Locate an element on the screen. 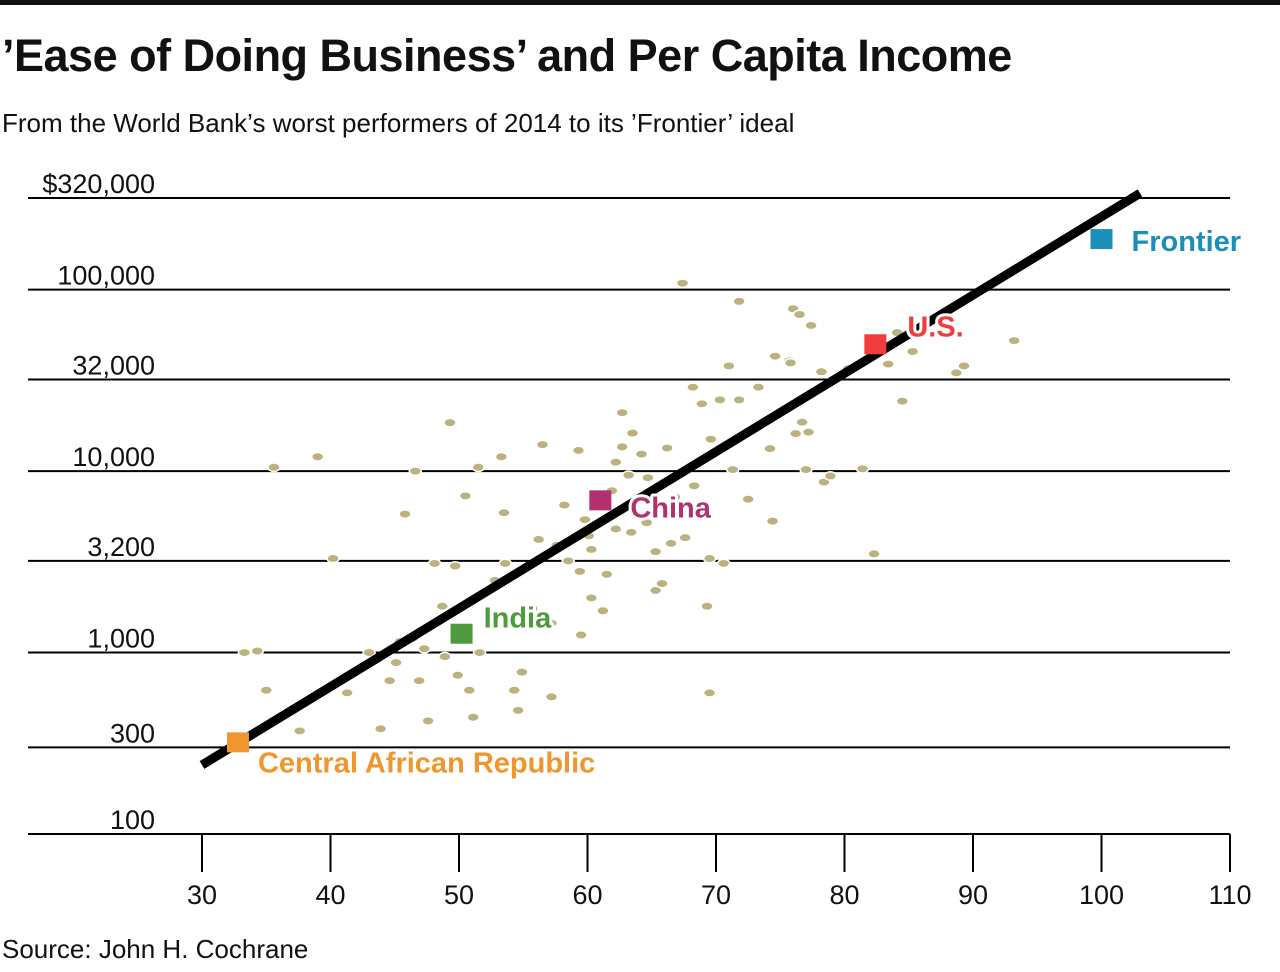 The image size is (1280, 972). x-tick-label: 90 is located at coordinates (973, 895).